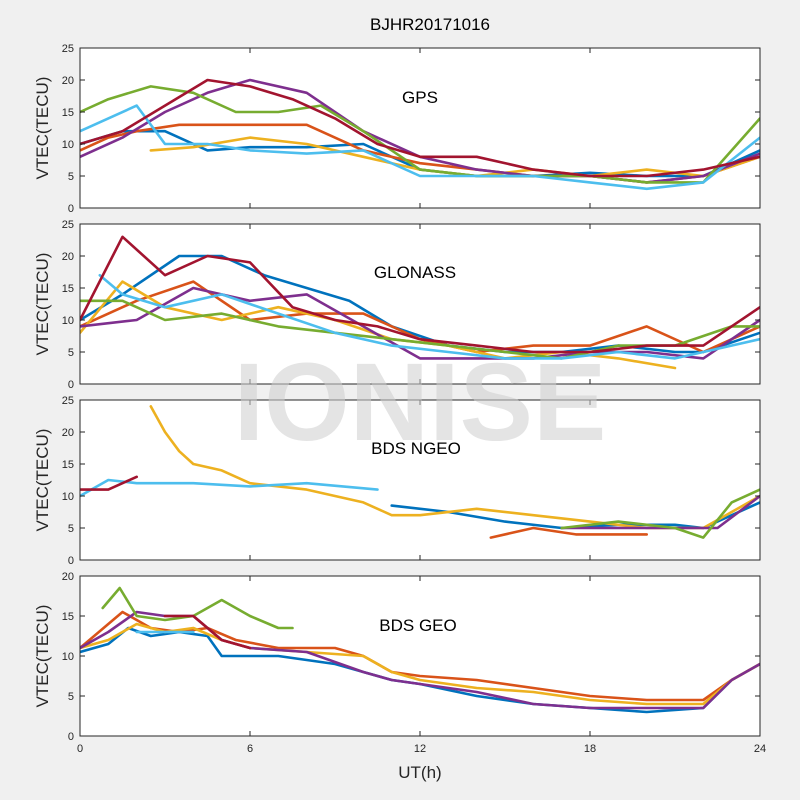 The image size is (800, 800). What do you see at coordinates (430, 24) in the screenshot?
I see `figure-title: BJHR20171016` at bounding box center [430, 24].